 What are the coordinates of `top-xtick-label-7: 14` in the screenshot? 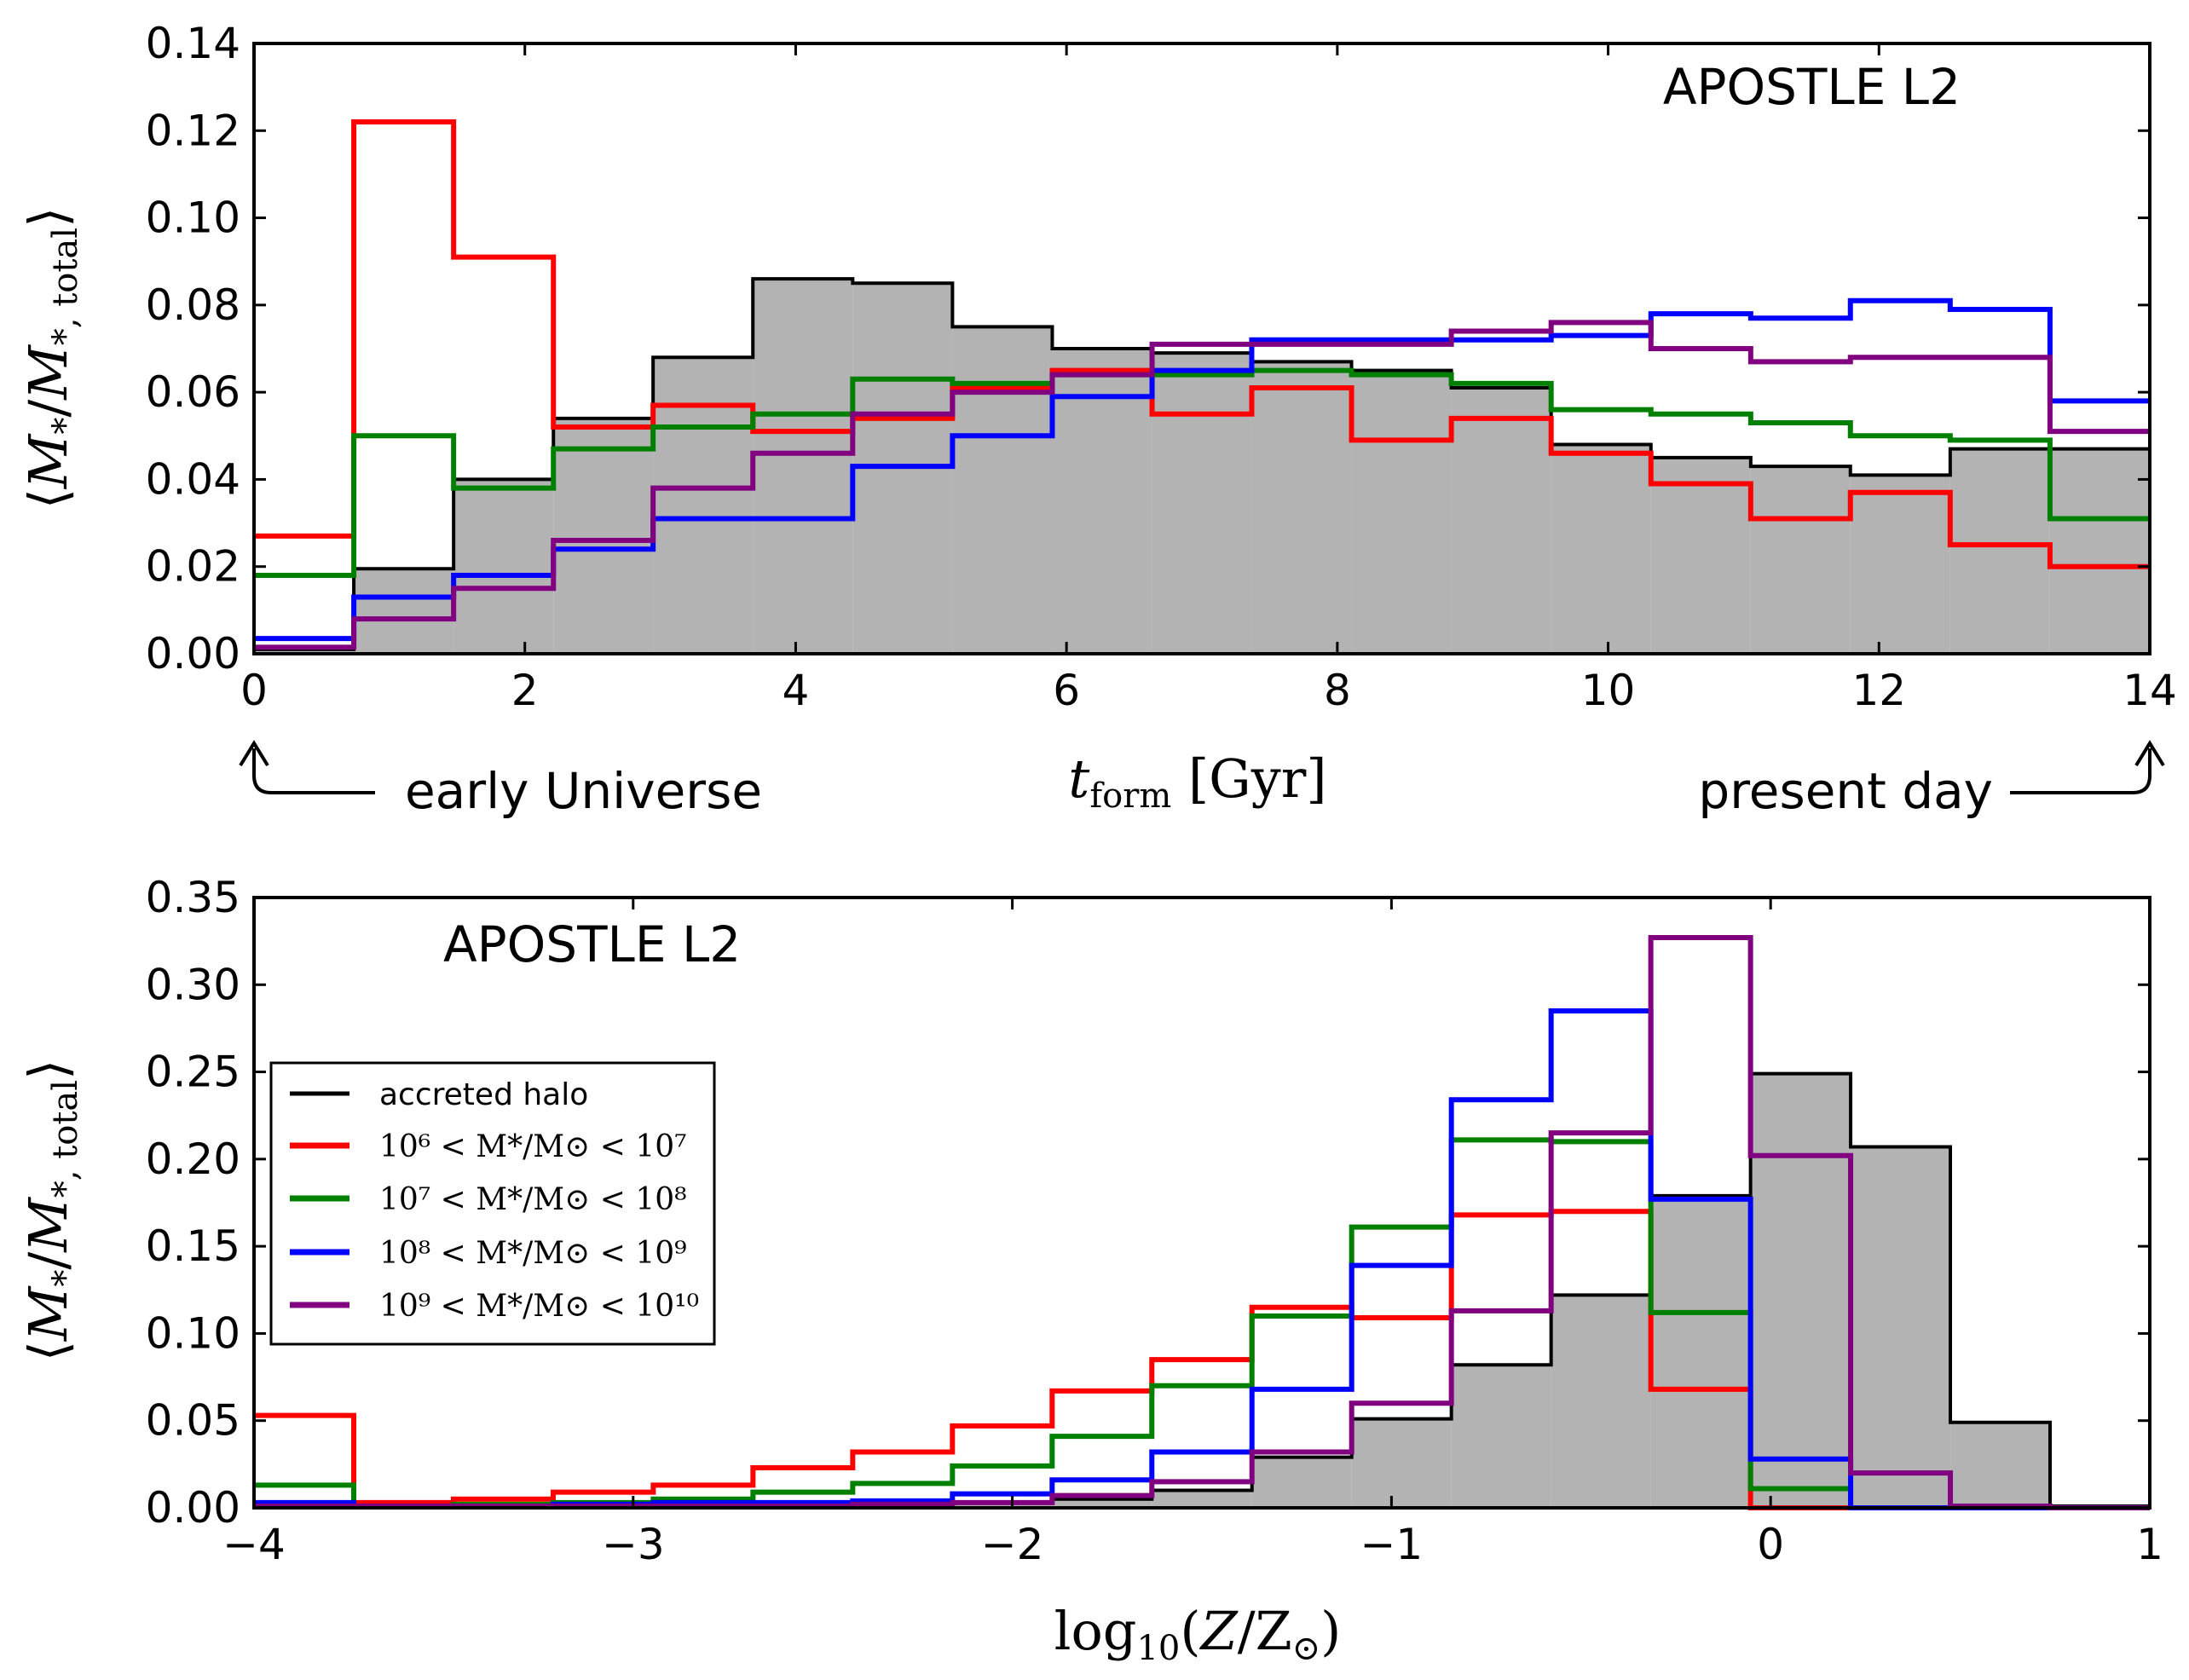 It's located at (2150, 690).